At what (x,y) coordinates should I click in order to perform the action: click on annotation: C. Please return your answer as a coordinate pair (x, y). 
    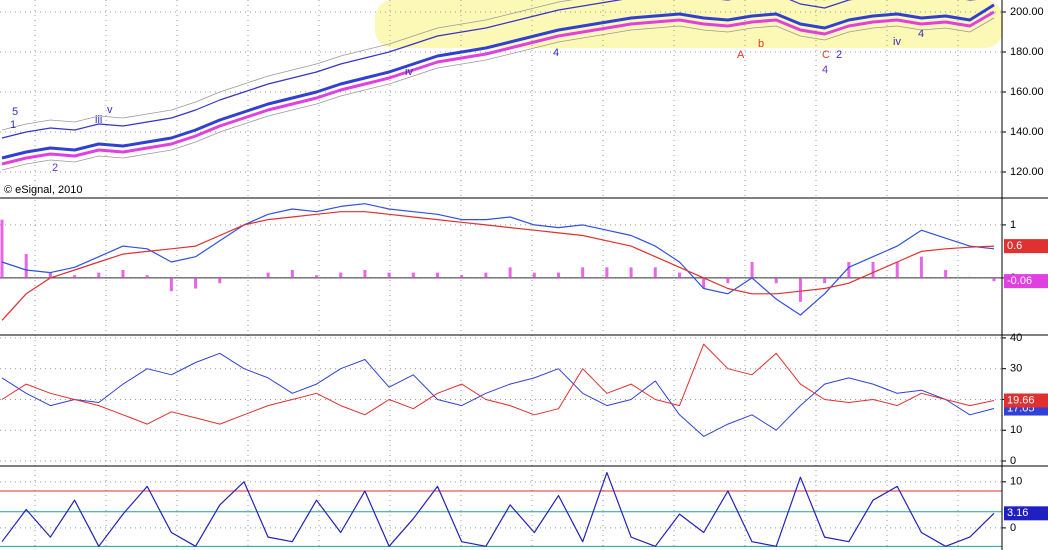
    Looking at the image, I should click on (826, 55).